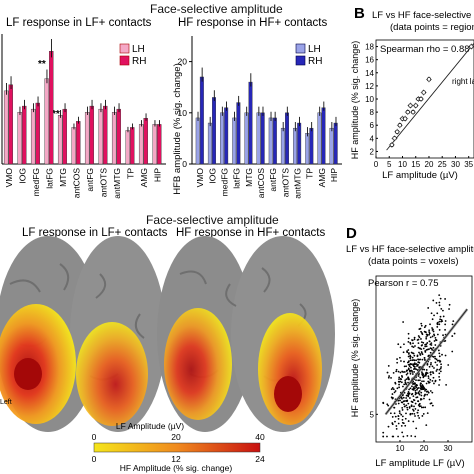  Describe the element at coordinates (419, 463) in the screenshot. I see `scatter-d-xlabel: LF amplitude LF (µV)` at that location.